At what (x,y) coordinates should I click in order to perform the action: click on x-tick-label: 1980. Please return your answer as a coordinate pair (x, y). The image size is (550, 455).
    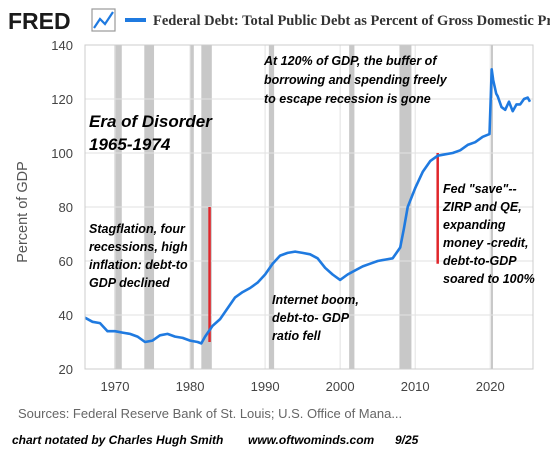
    Looking at the image, I should click on (190, 386).